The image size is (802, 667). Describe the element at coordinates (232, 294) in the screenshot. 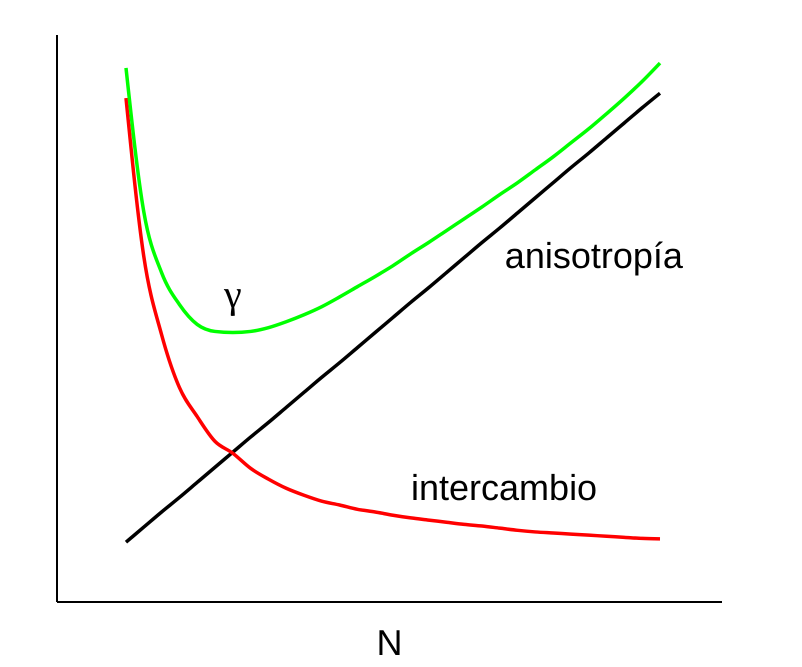

I see `series-label: γ` at that location.